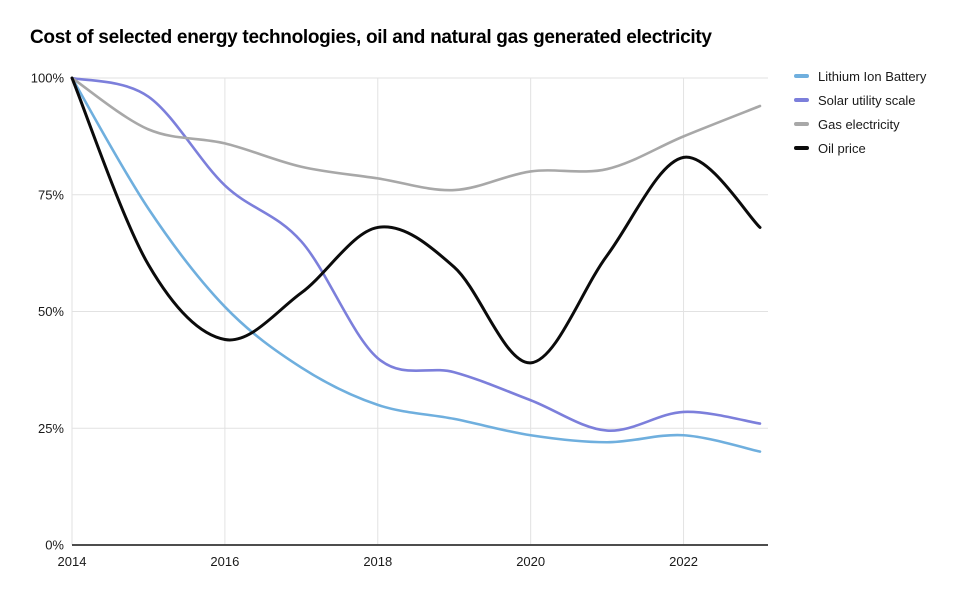 The height and width of the screenshot is (595, 960). What do you see at coordinates (683, 561) in the screenshot?
I see `x-tick-label: 2022` at bounding box center [683, 561].